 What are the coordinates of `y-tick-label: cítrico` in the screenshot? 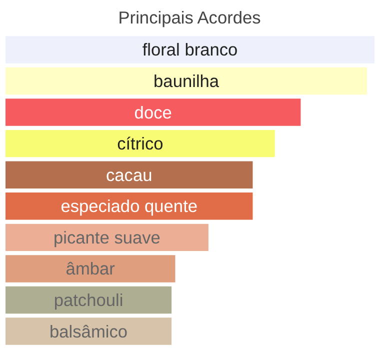 It's located at (140, 144).